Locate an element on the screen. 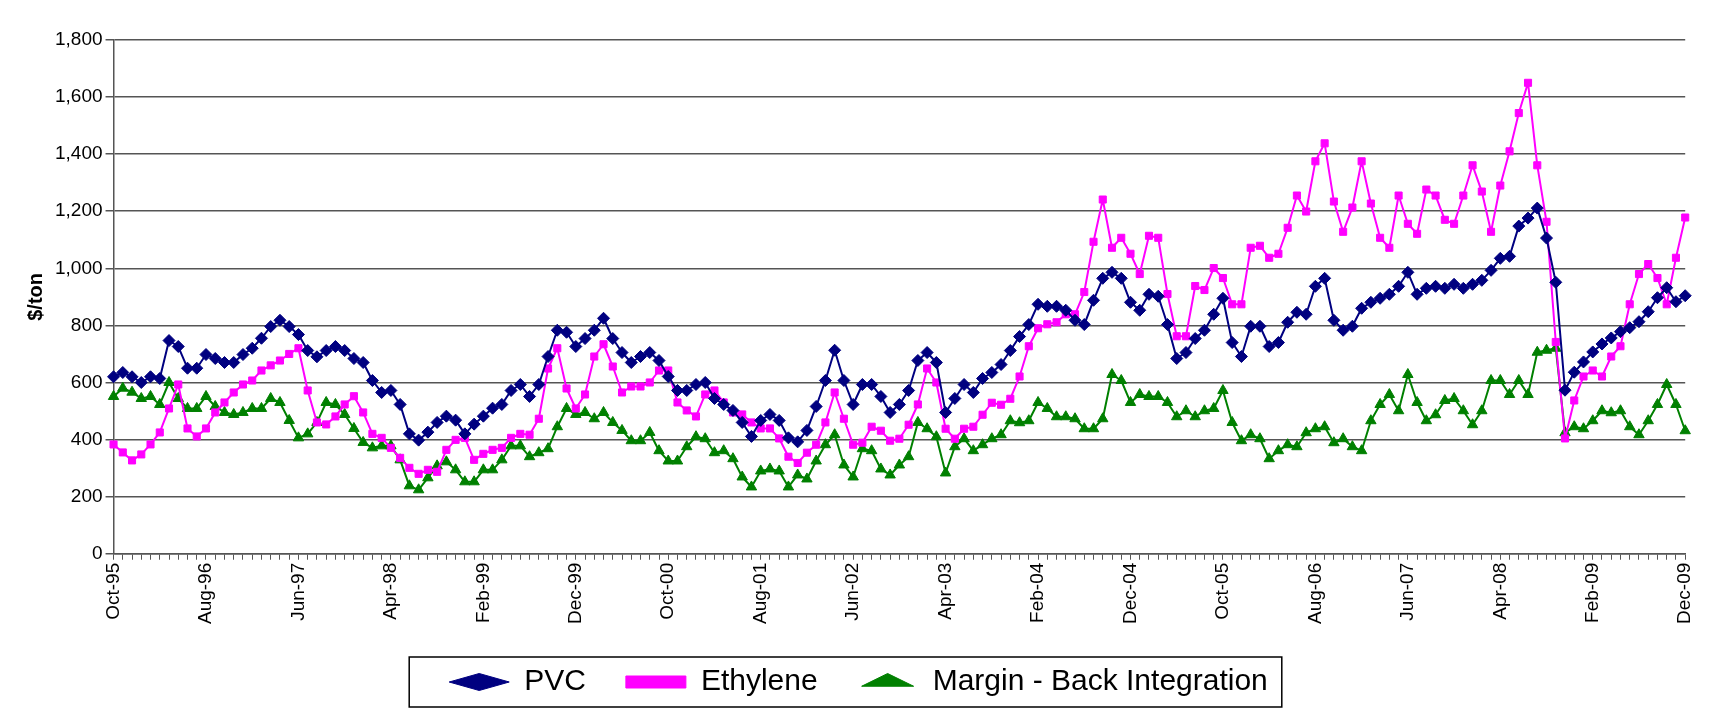  x-tick-label: Dec-04 is located at coordinates (1129, 593).